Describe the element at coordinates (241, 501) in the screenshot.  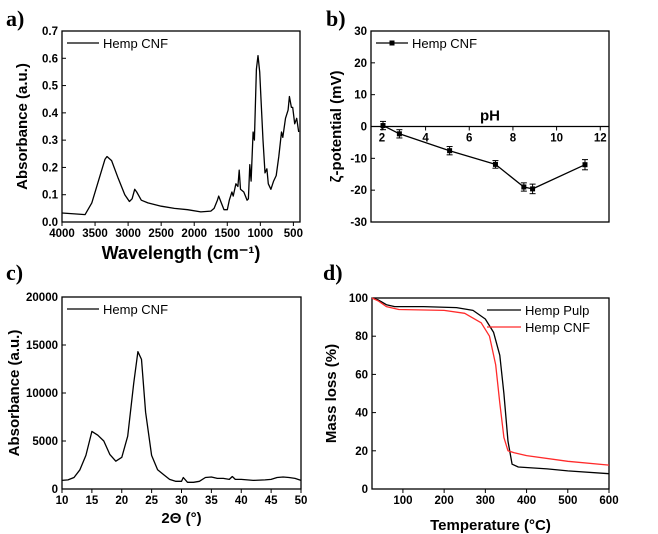
I see `x-tick-label: 40` at that location.